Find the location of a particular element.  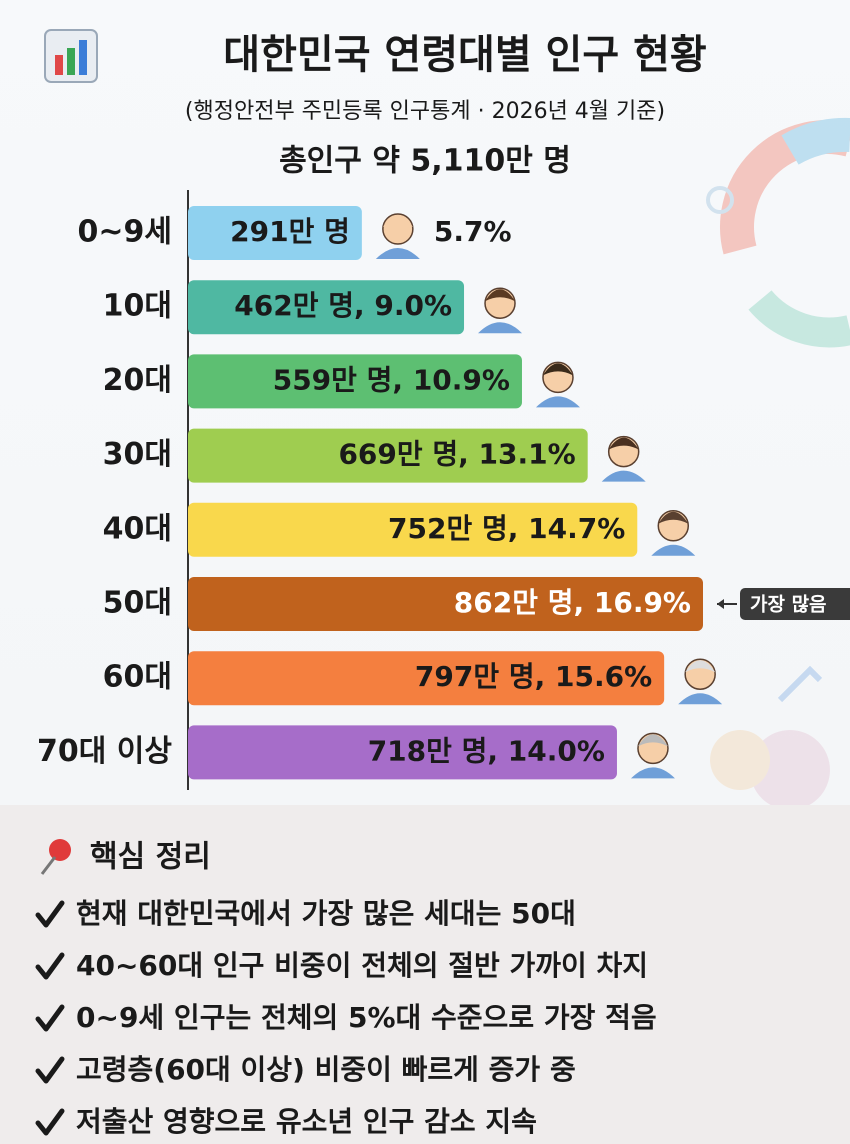

value-label: 752만 명, 14.7% is located at coordinates (506, 528).